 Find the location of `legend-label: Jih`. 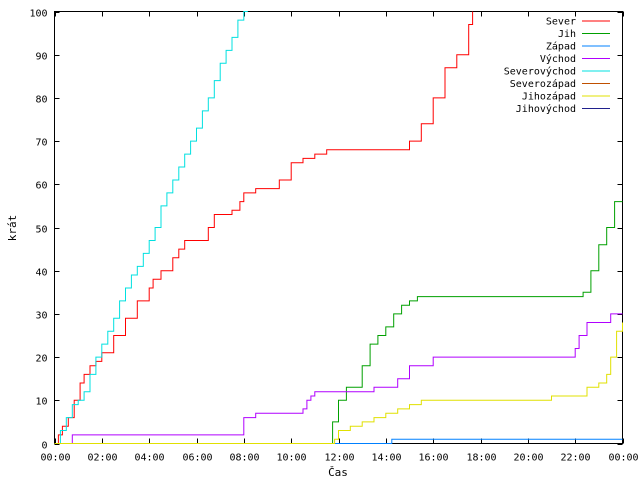

legend-label: Jih is located at coordinates (567, 34).